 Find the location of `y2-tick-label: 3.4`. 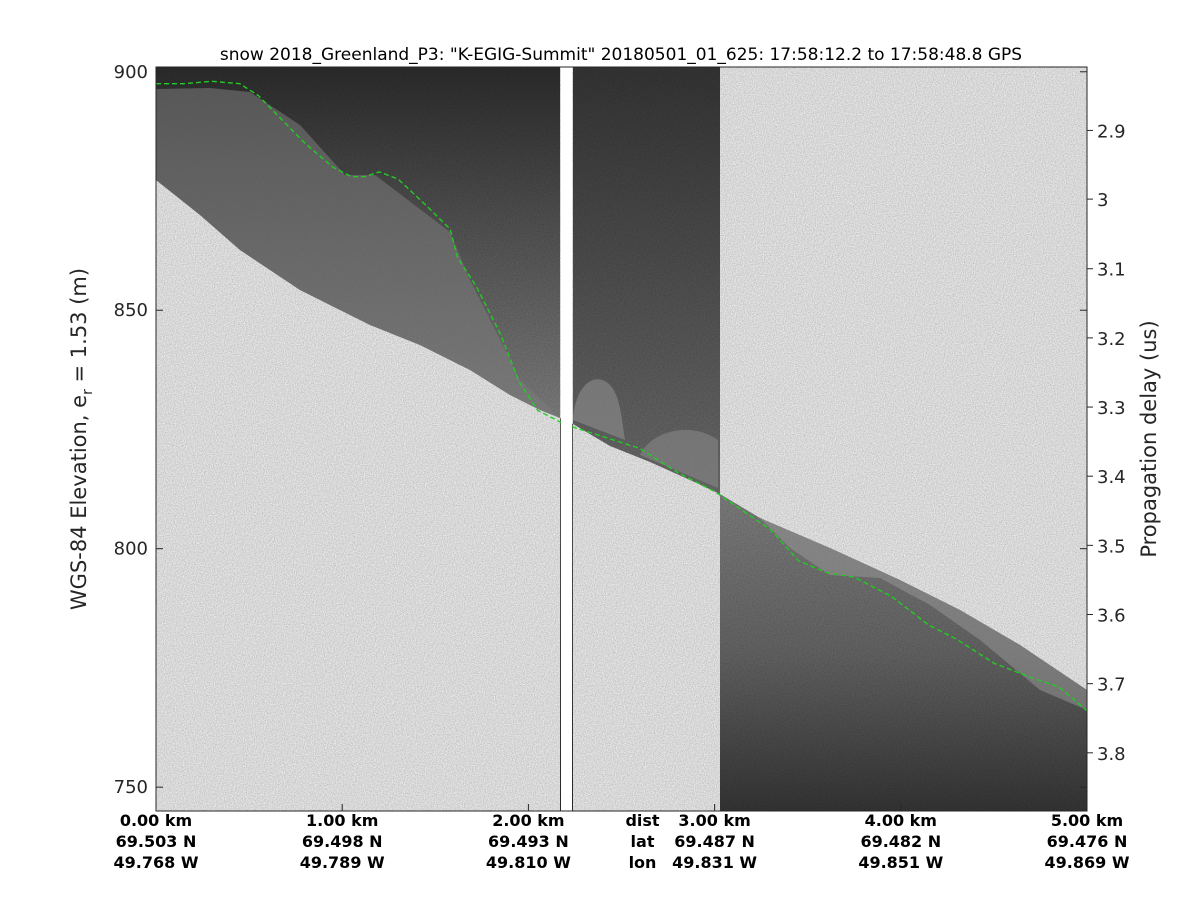

y2-tick-label: 3.4 is located at coordinates (1111, 477).